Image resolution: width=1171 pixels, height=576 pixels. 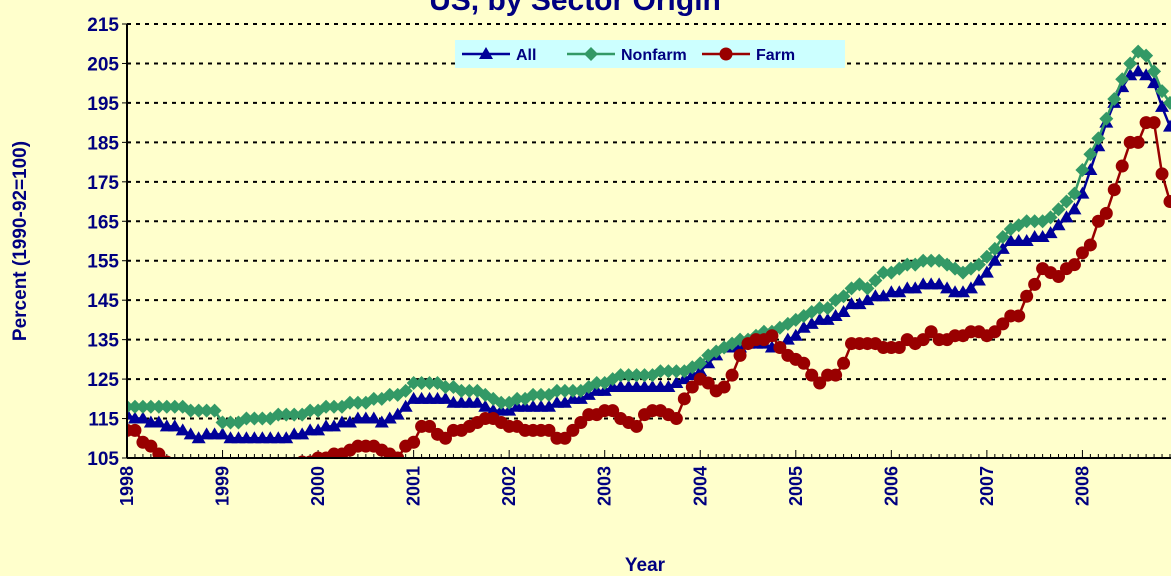 What do you see at coordinates (700, 486) in the screenshot?
I see `x-tick-label: 2004` at bounding box center [700, 486].